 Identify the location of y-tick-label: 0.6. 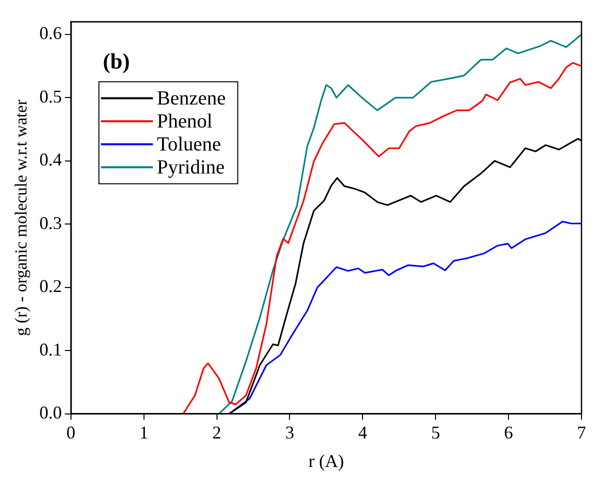
(50, 33).